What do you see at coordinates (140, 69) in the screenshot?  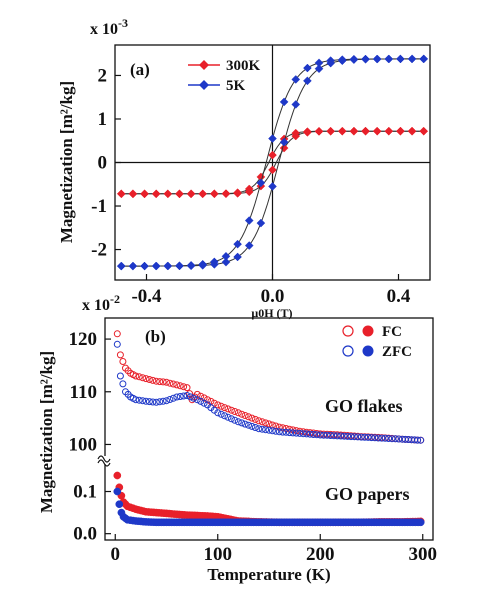 I see `panel-a-label: (a)` at bounding box center [140, 69].